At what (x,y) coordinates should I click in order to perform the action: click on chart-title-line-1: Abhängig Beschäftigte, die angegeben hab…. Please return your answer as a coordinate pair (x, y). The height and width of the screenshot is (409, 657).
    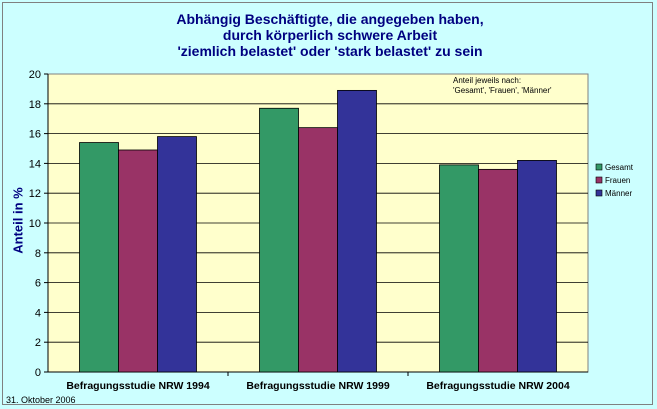
    Looking at the image, I should click on (330, 19).